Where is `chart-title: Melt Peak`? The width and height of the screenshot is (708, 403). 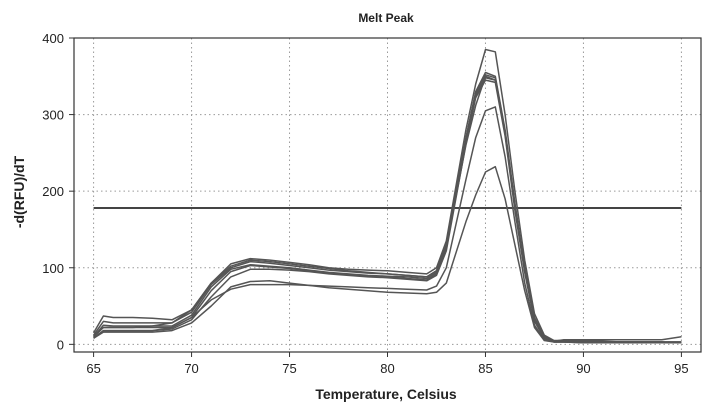 chart-title: Melt Peak is located at coordinates (386, 18).